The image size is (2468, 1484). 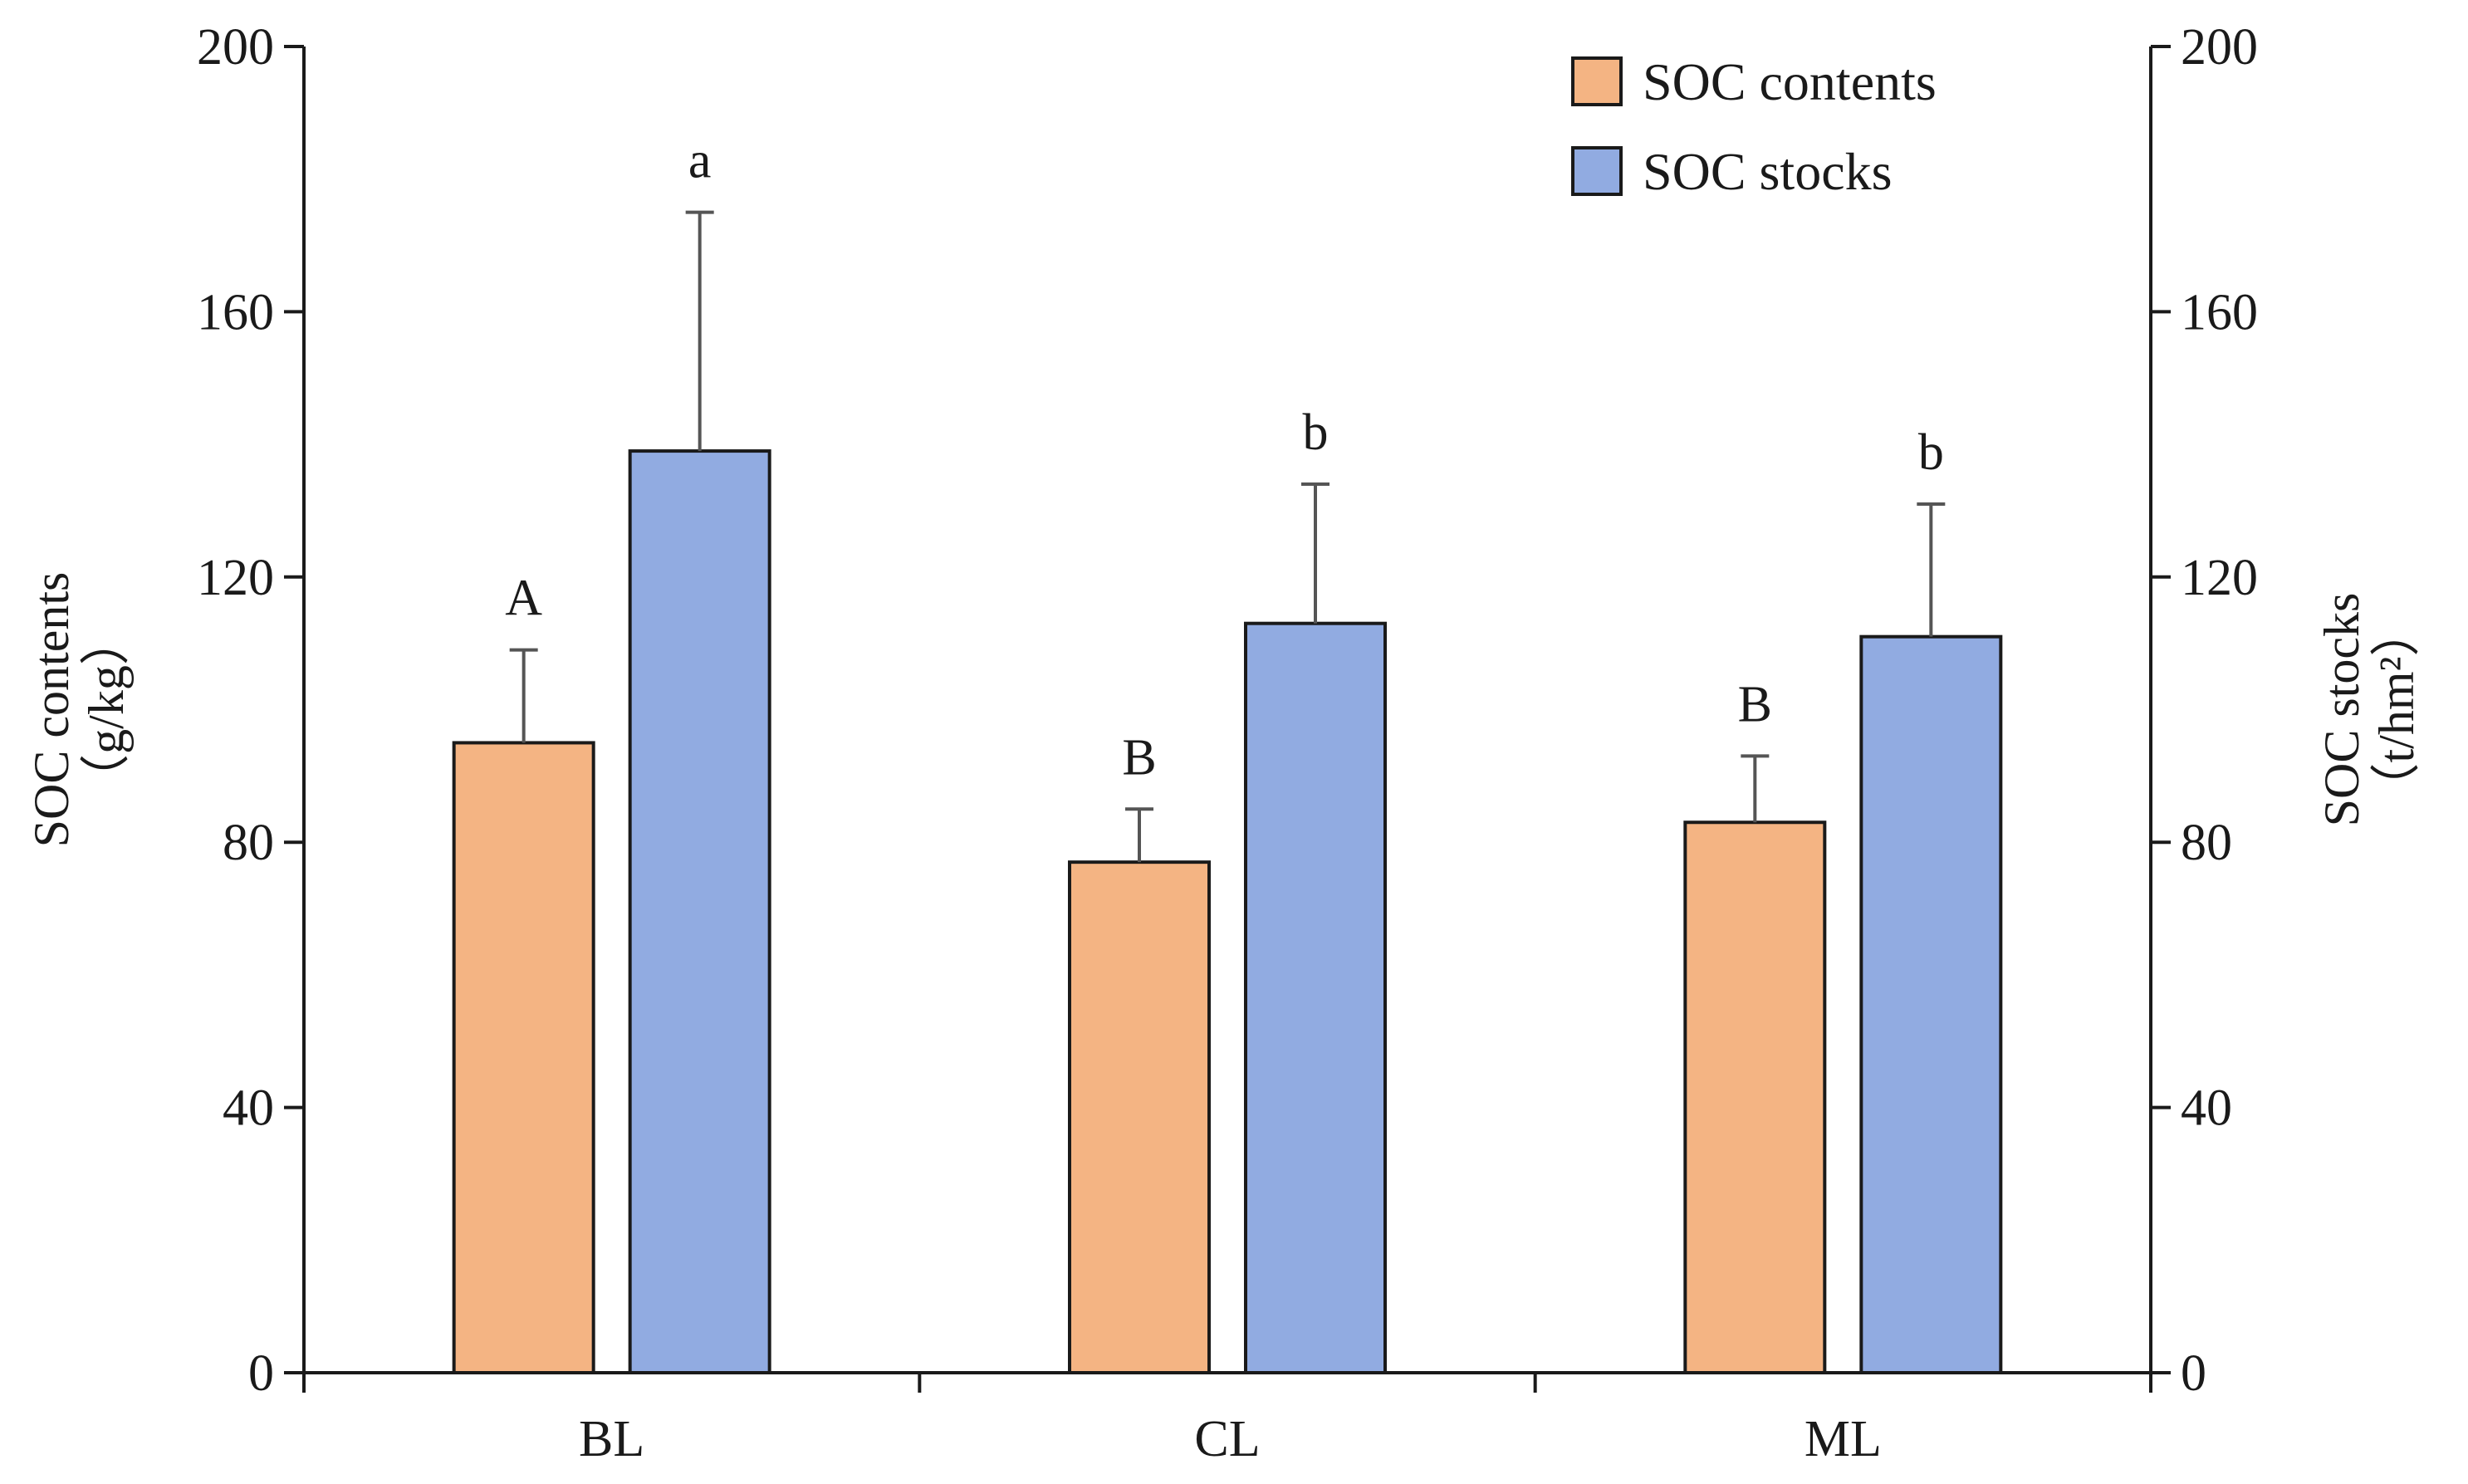 What do you see at coordinates (1597, 81) in the screenshot?
I see `legend-swatch-soc-contents` at bounding box center [1597, 81].